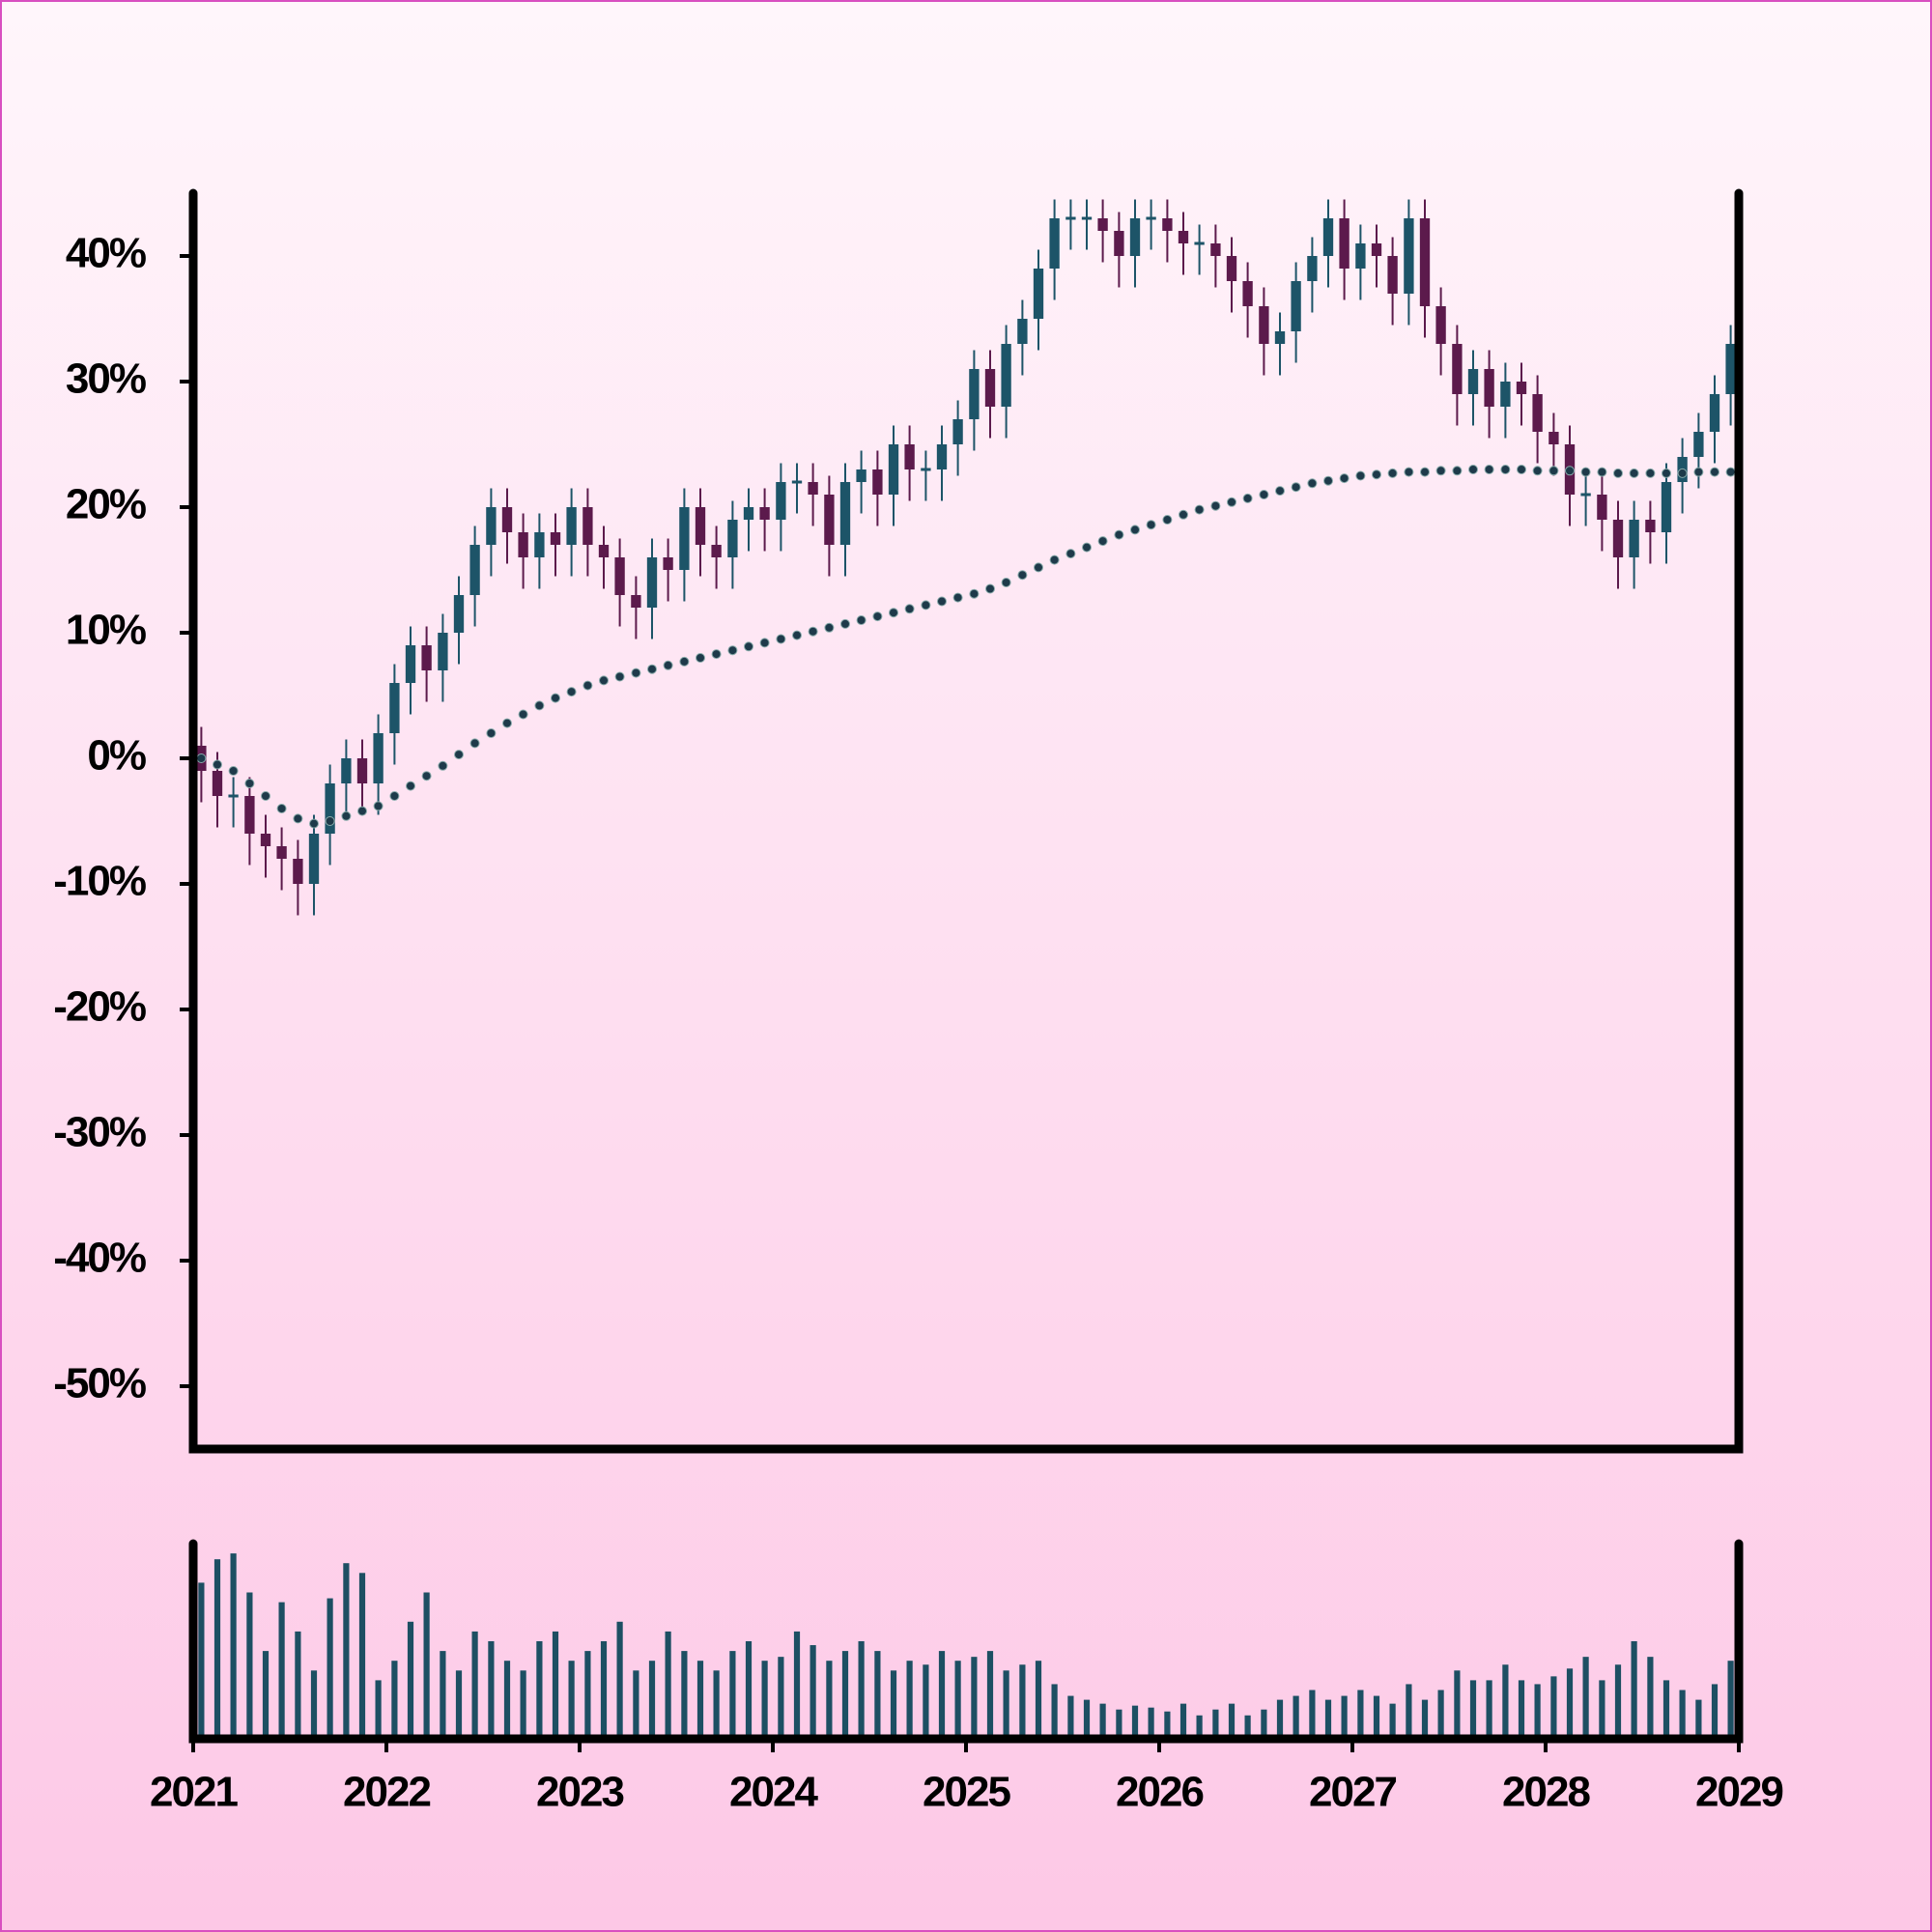 Image resolution: width=1932 pixels, height=1932 pixels. Describe the element at coordinates (116, 756) in the screenshot. I see `y-tick-label: 0%` at that location.